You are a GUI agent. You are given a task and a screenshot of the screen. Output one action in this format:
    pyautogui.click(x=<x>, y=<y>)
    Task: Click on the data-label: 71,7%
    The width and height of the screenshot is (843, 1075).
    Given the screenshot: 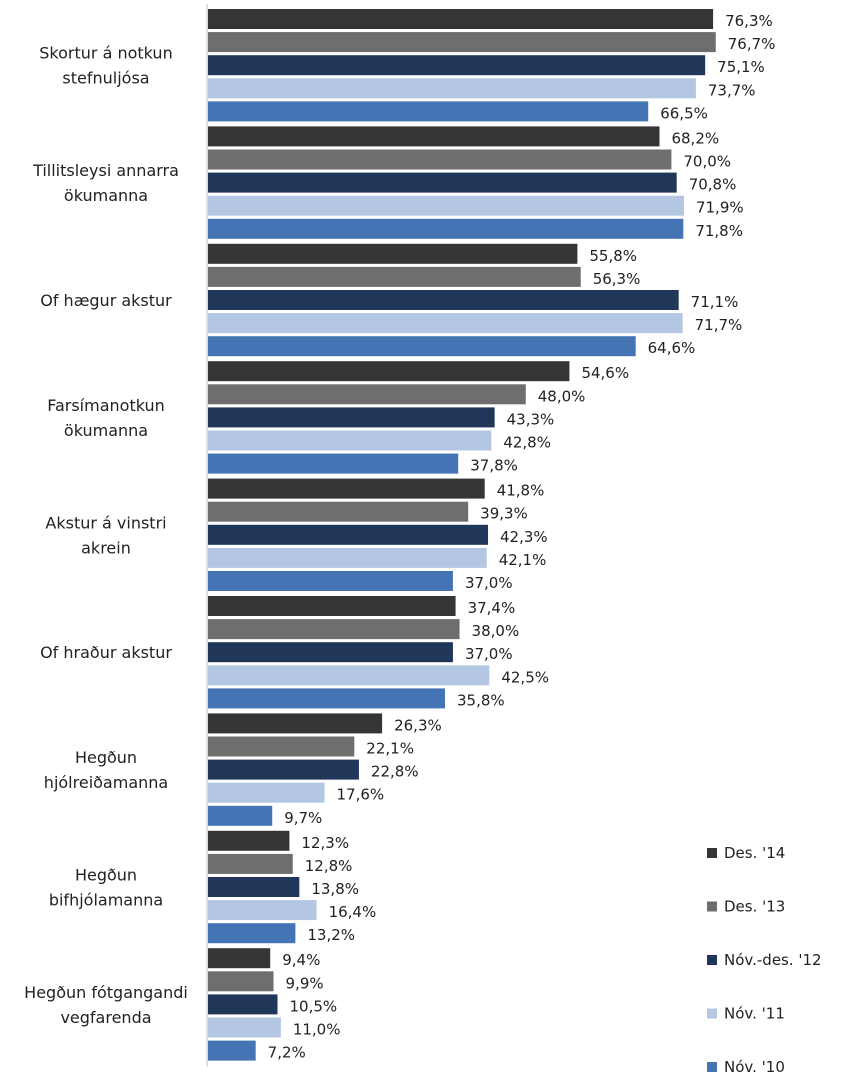 What is the action you would take?
    pyautogui.click(x=719, y=325)
    